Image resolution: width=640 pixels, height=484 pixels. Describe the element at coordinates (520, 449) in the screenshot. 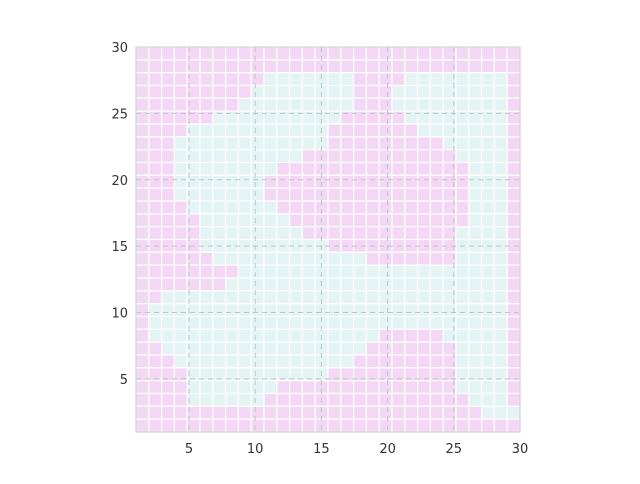

I see `x-tick-label: 30` at that location.